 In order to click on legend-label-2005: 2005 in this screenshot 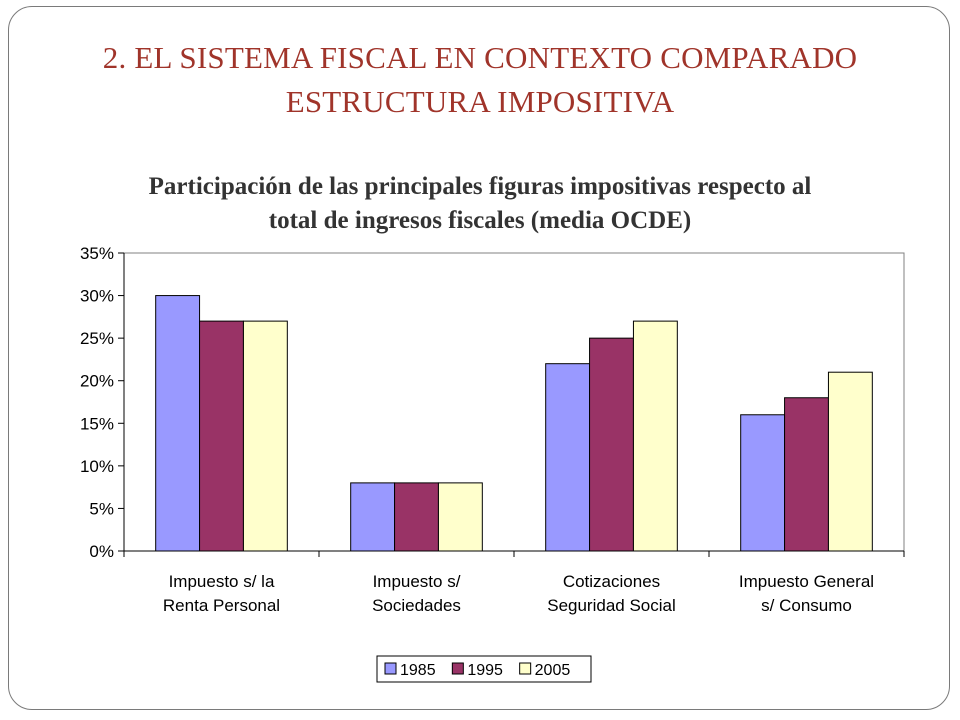, I will do `click(553, 670)`.